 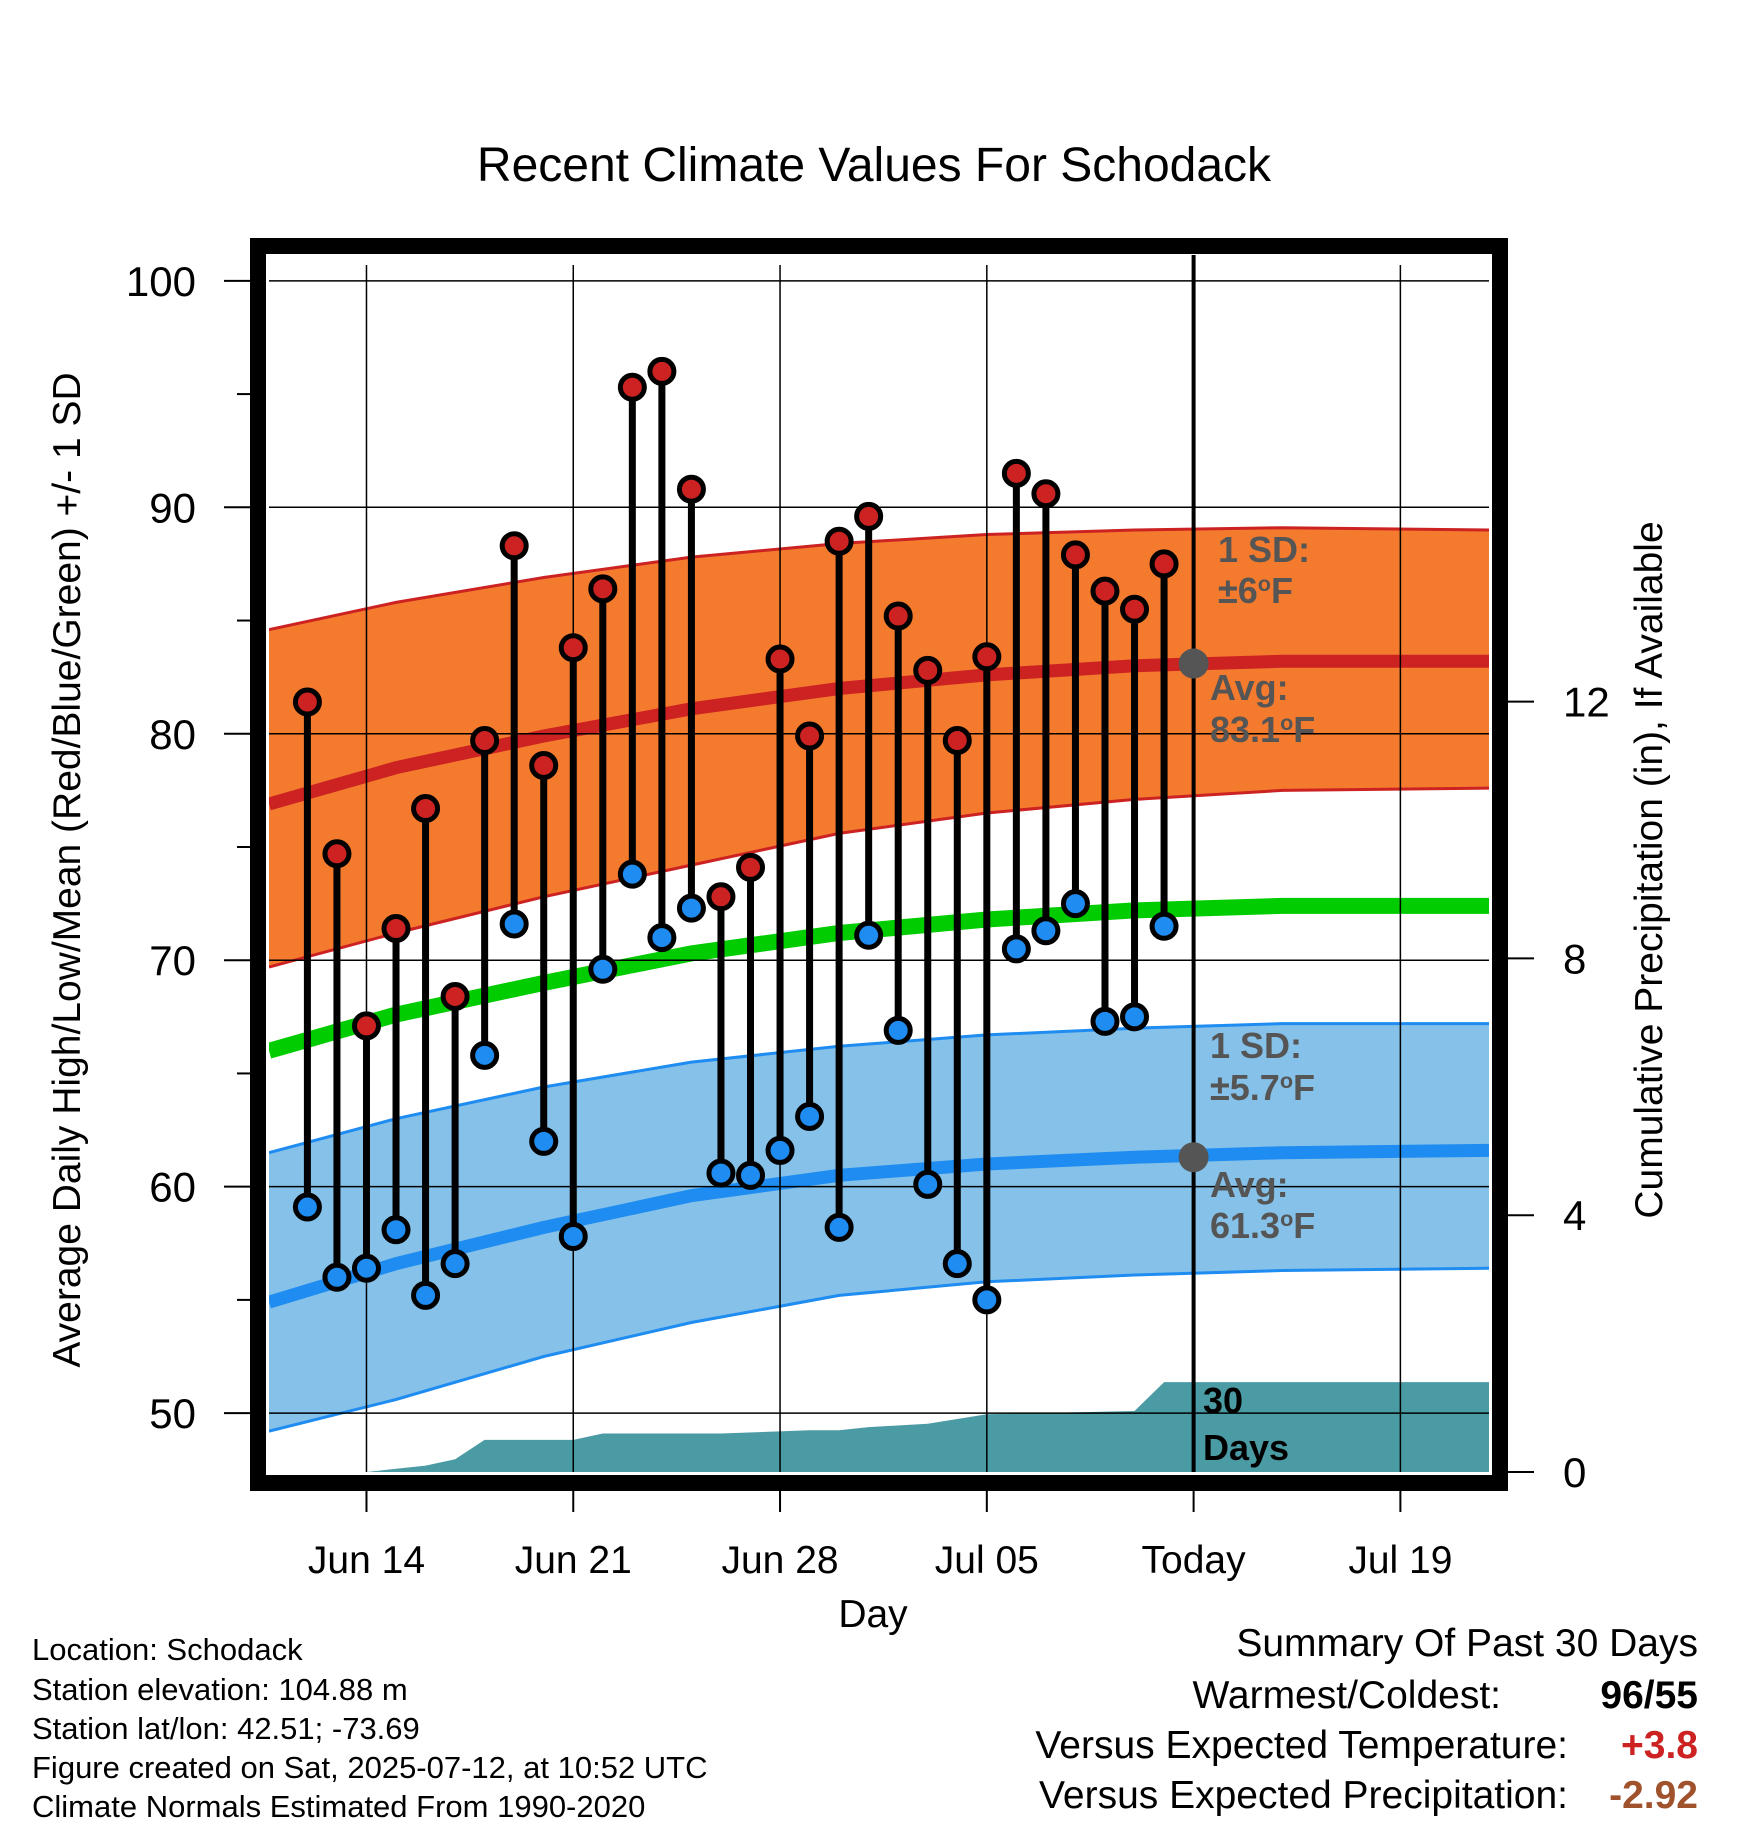 What do you see at coordinates (1574, 1215) in the screenshot?
I see `y2-tick-label: 4` at bounding box center [1574, 1215].